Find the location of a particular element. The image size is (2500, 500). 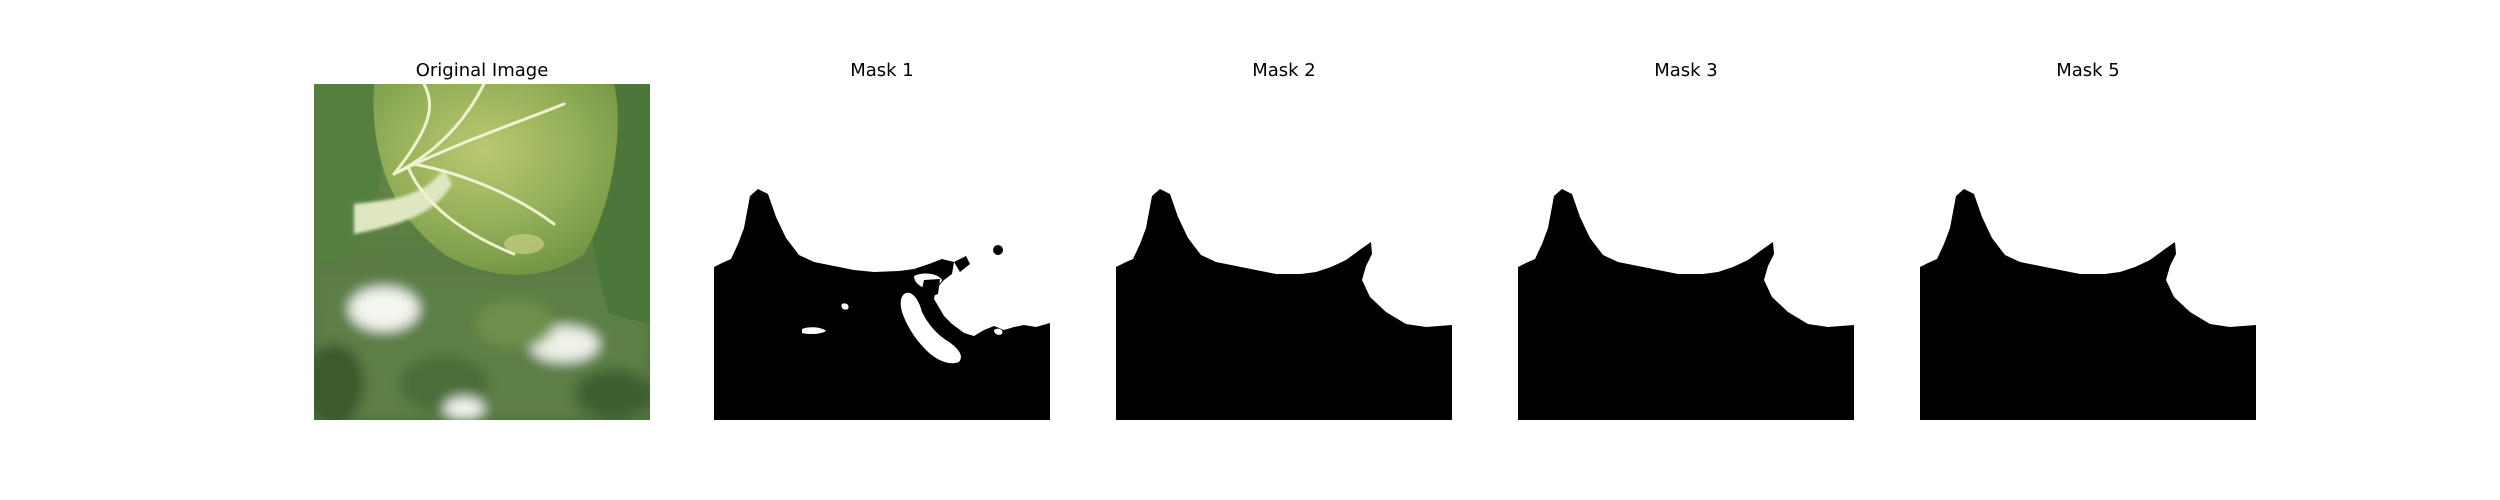

panel-title-mask-1: Mask 1 is located at coordinates (882, 70).